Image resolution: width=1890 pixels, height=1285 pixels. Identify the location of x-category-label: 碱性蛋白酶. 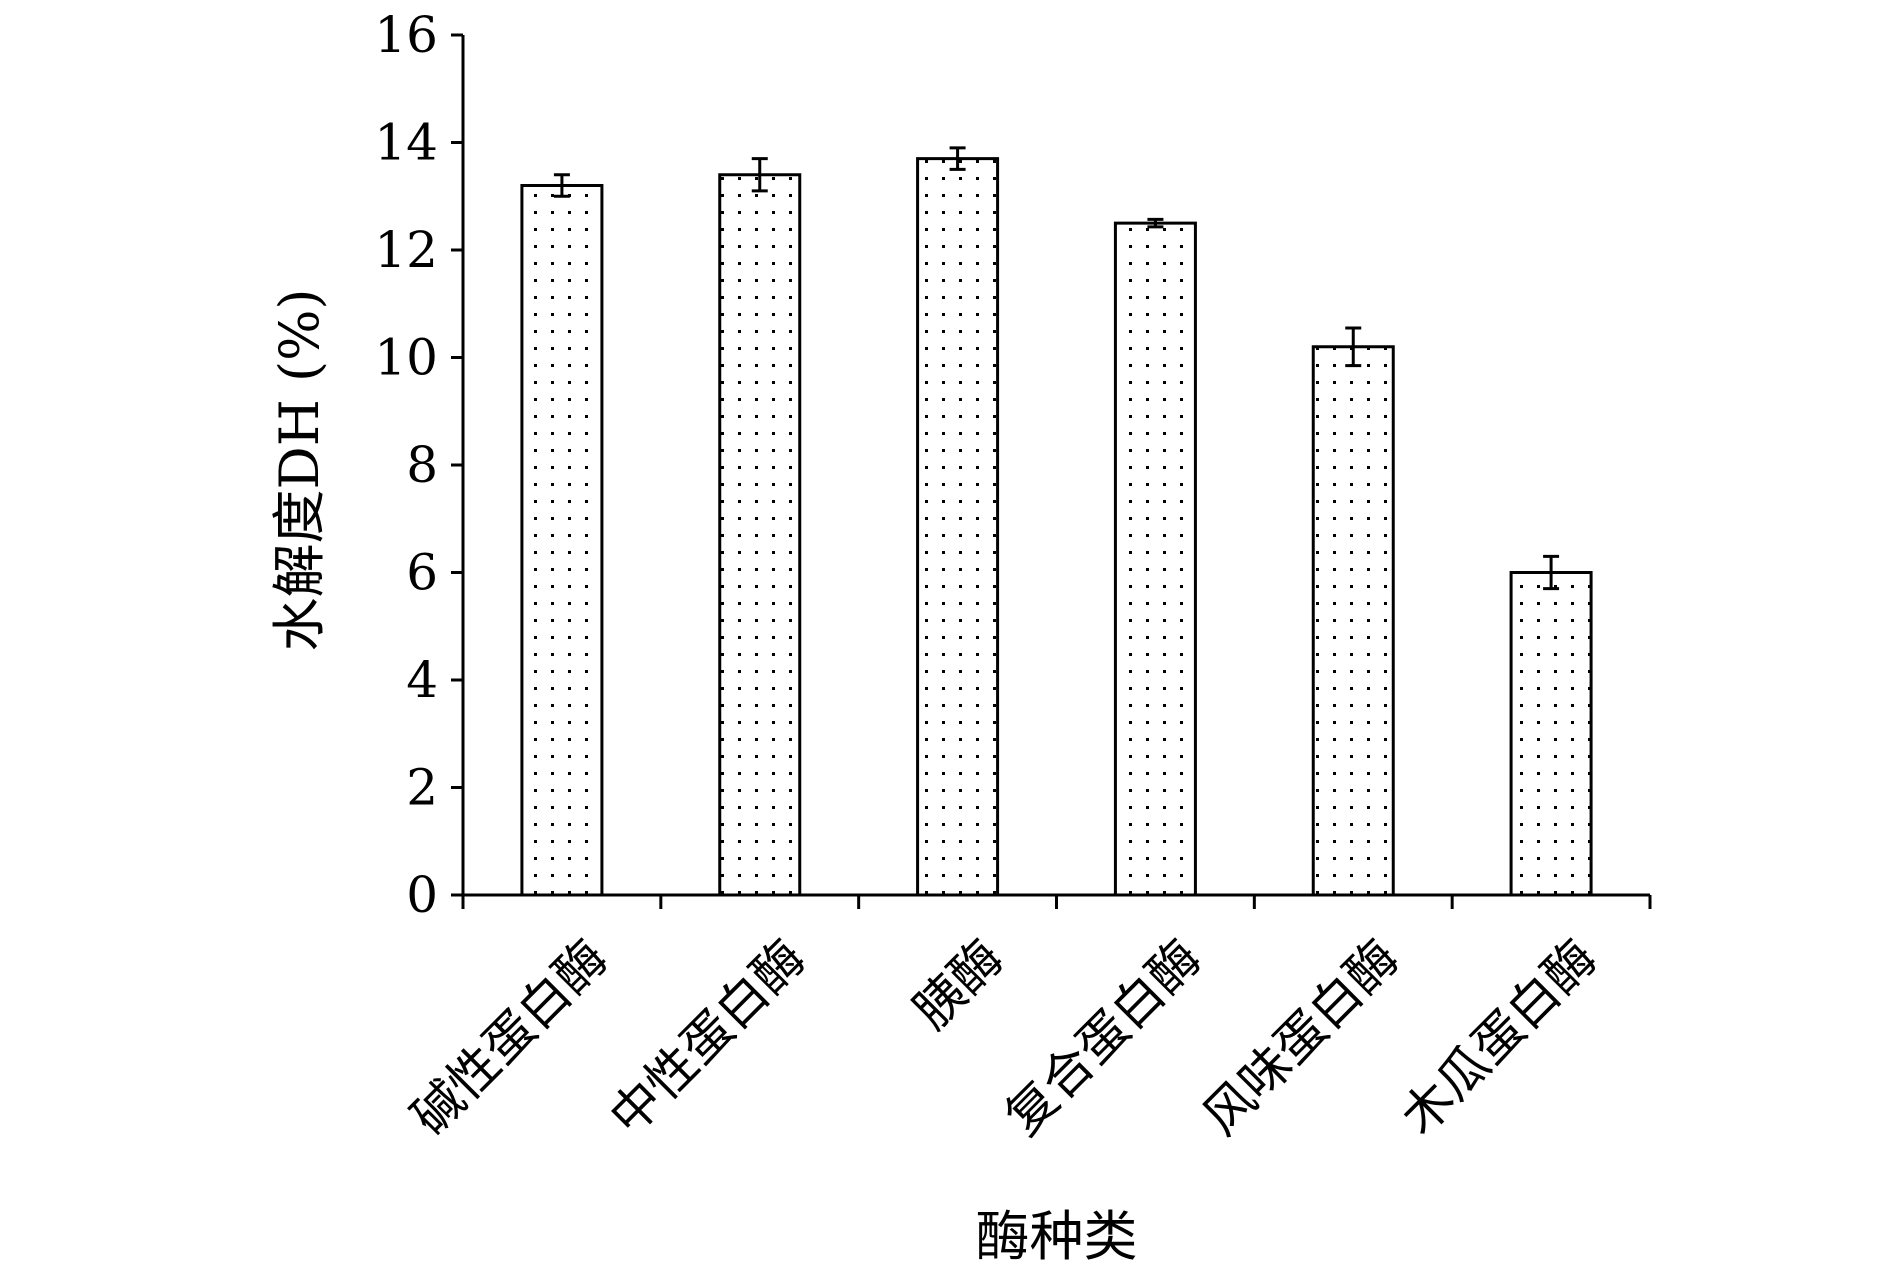
(510, 1037).